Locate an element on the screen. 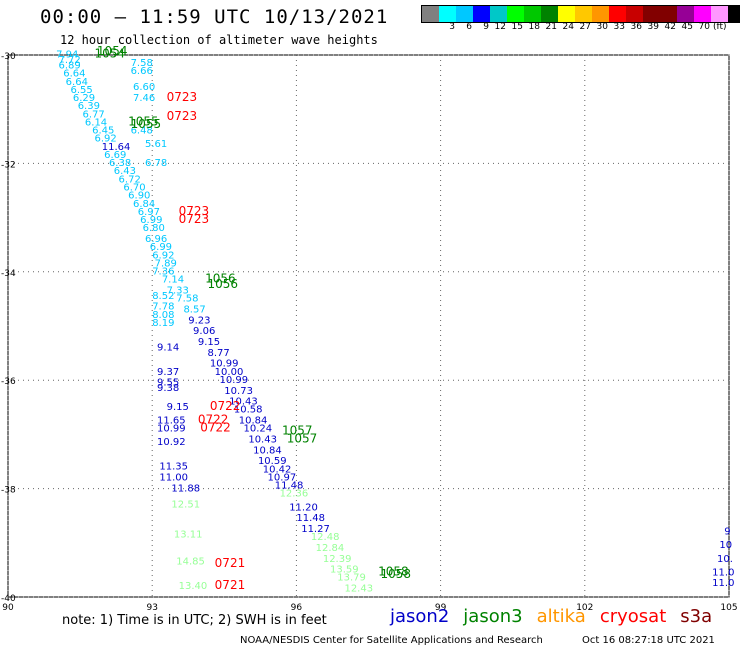 The height and width of the screenshot is (650, 740). wave-height-label: 9.15 is located at coordinates (178, 407).